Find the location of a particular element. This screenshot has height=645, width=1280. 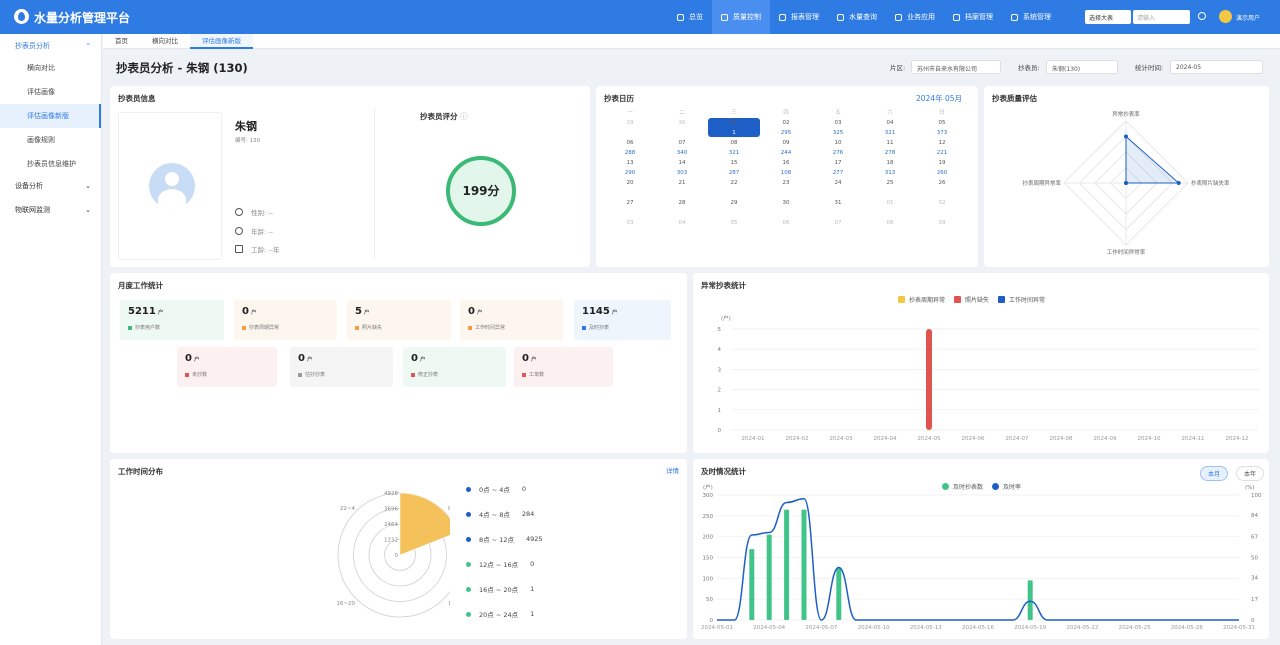

nav-item-0: 总览 is located at coordinates (690, 17).